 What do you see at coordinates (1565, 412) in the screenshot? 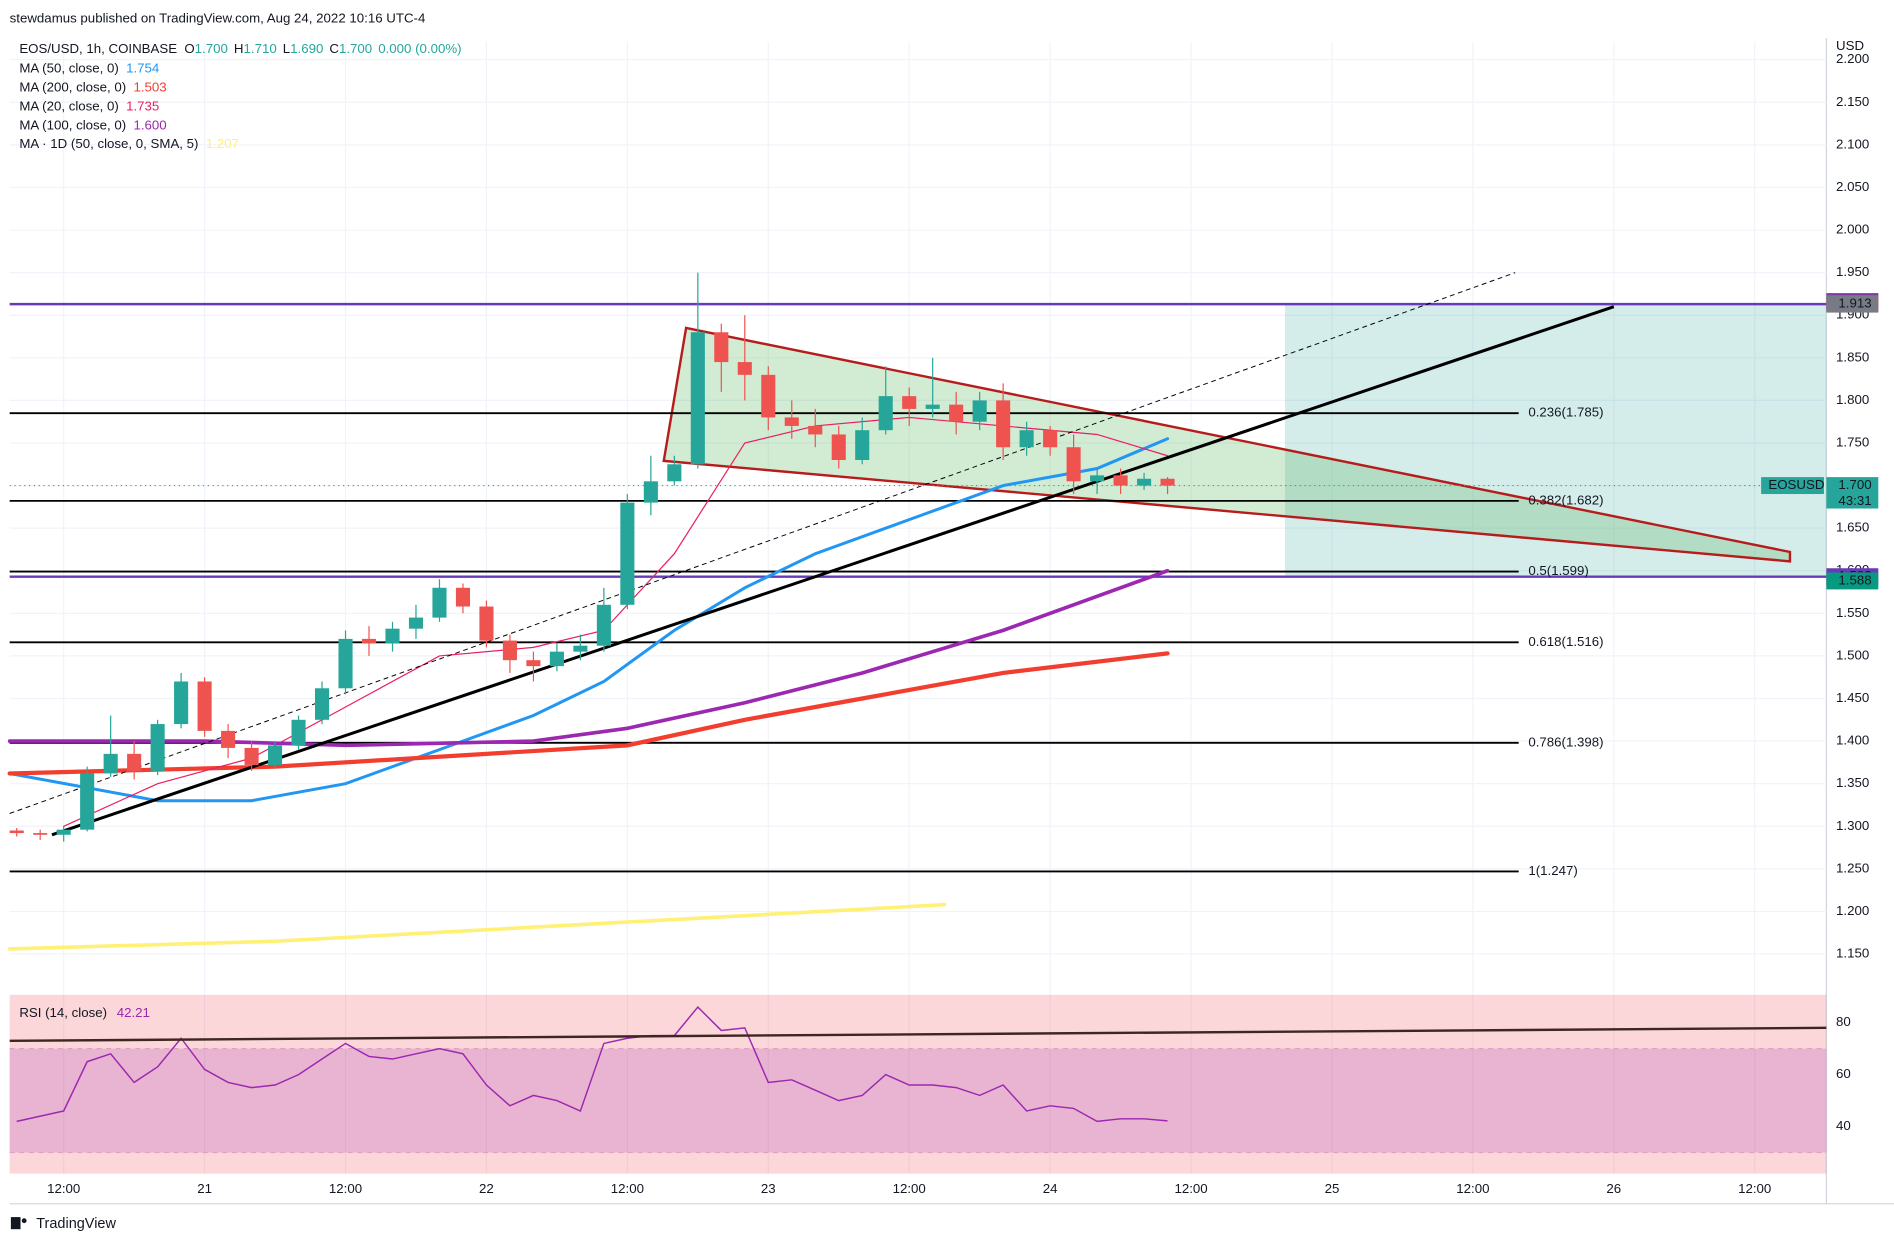
I see `fib-label: 0.236(1.785)` at bounding box center [1565, 412].